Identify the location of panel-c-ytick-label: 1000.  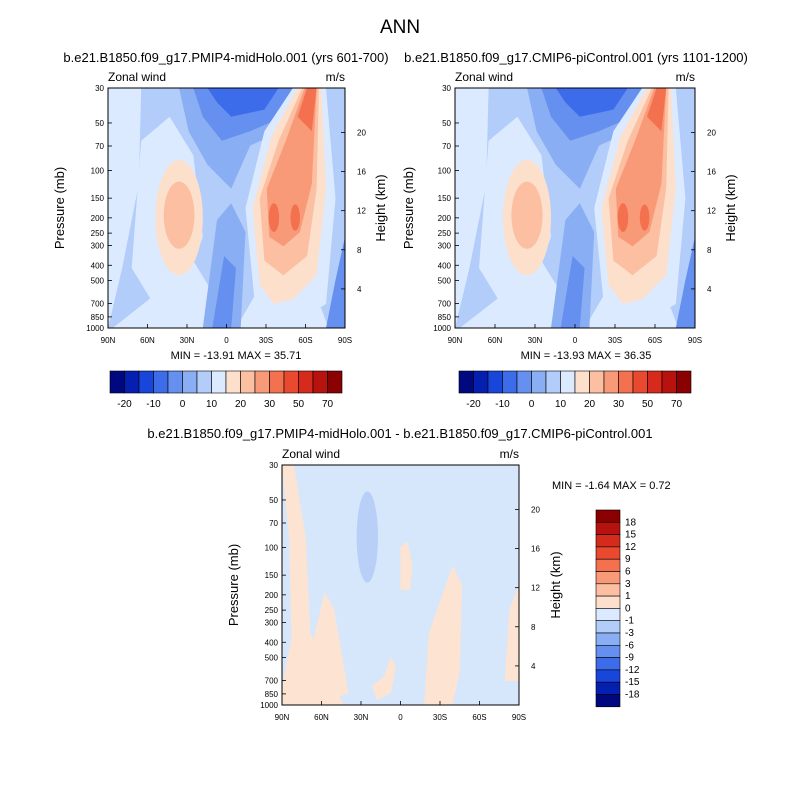
(269, 705).